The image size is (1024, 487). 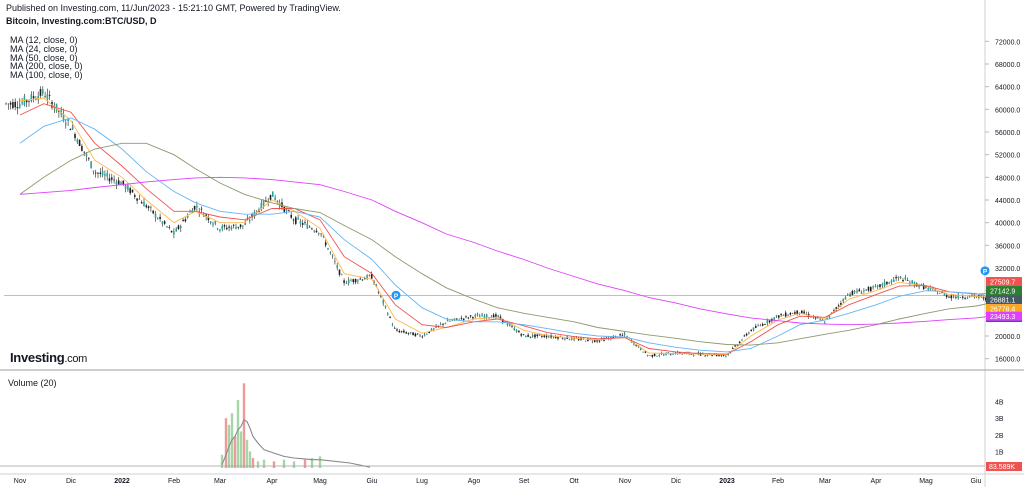 I want to click on y-tick-label: 40000.0, so click(x=1007, y=224).